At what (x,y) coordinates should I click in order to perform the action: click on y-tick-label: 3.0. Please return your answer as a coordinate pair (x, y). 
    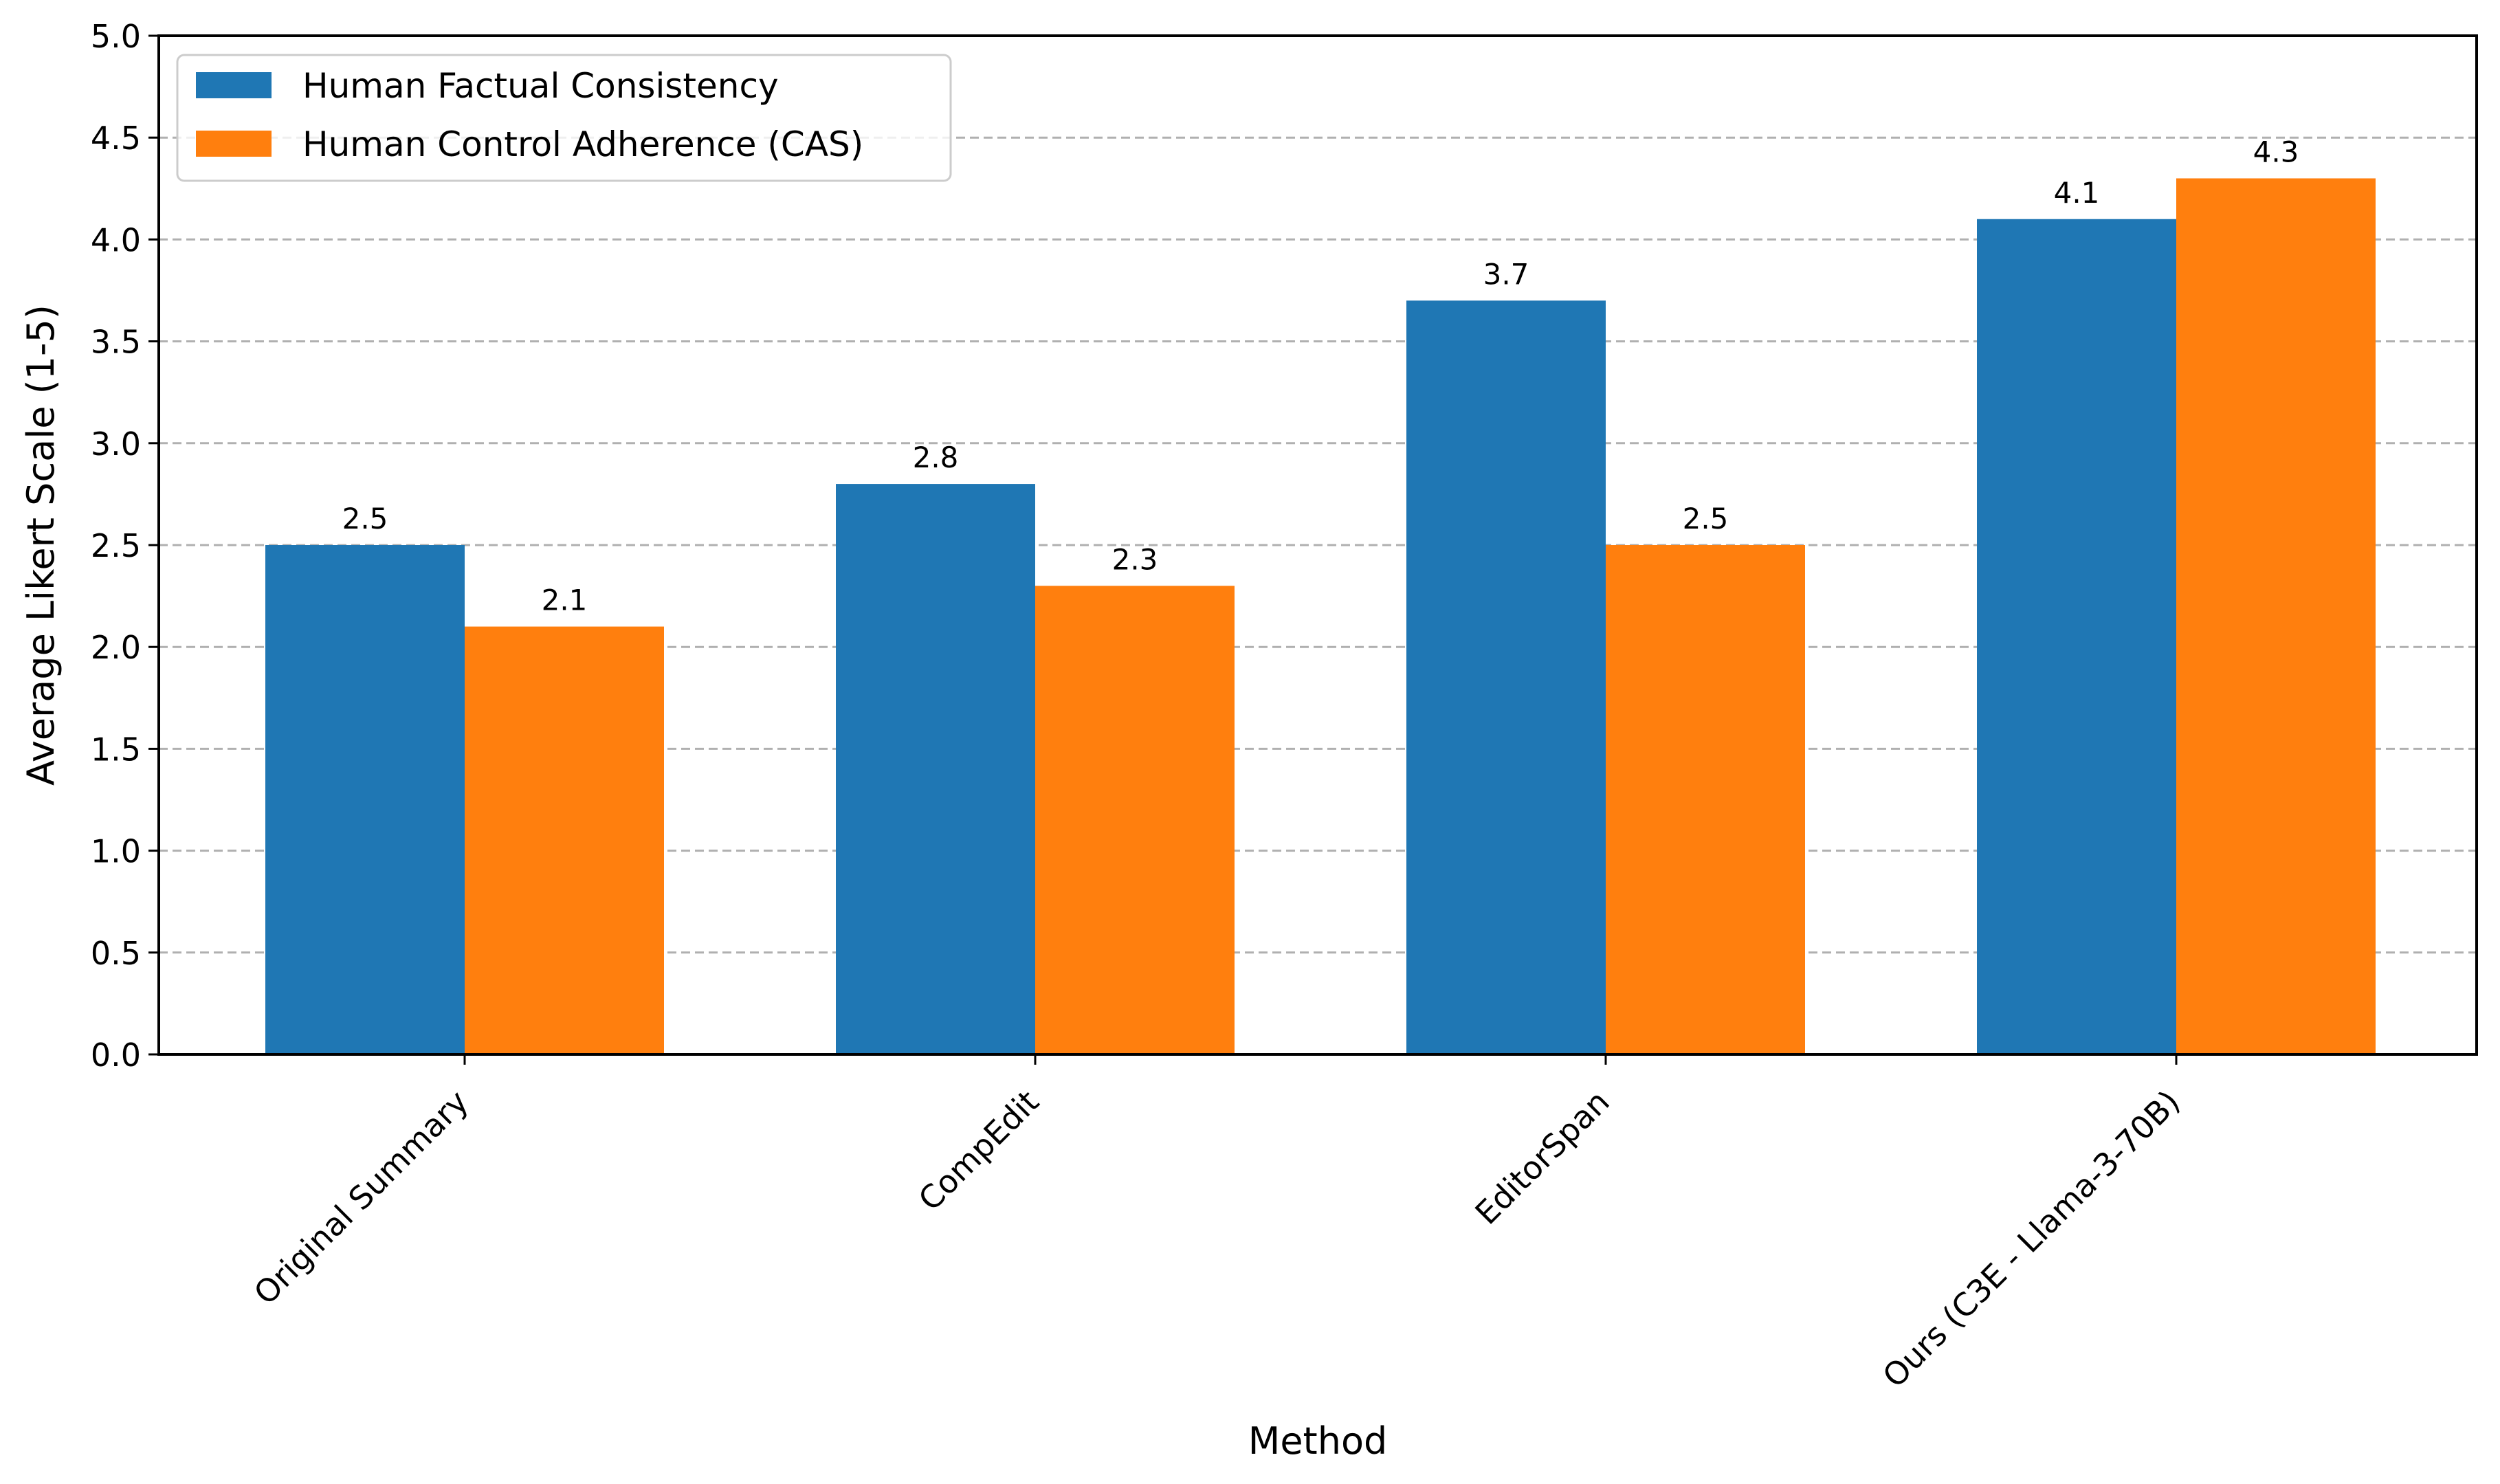
    Looking at the image, I should click on (116, 444).